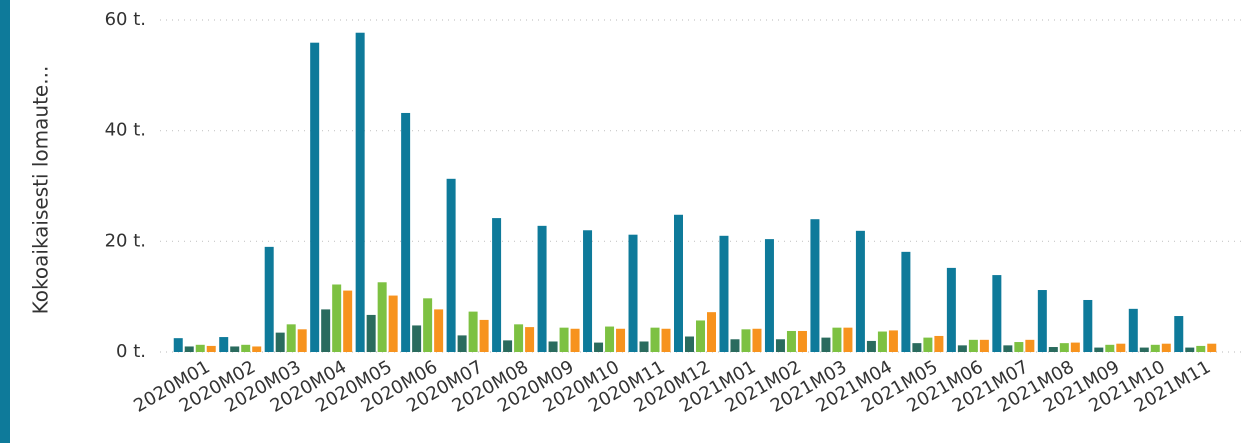  What do you see at coordinates (131, 351) in the screenshot?
I see `y-tick-label: 0 t.` at bounding box center [131, 351].